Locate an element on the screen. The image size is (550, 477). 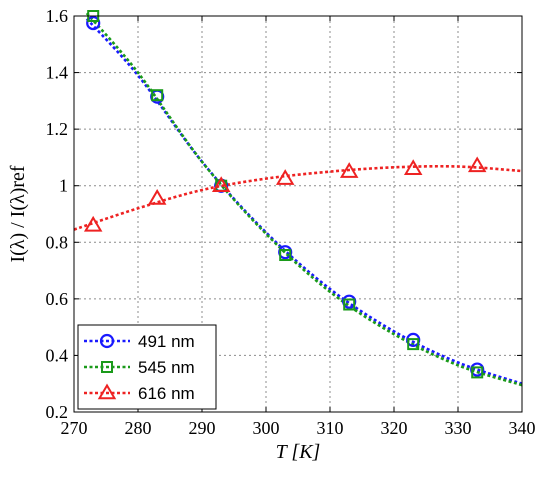
x-tick-label: 340 is located at coordinates (522, 428).